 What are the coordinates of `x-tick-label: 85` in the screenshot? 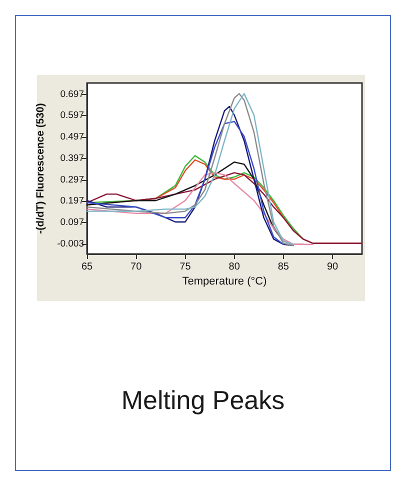 It's located at (284, 267).